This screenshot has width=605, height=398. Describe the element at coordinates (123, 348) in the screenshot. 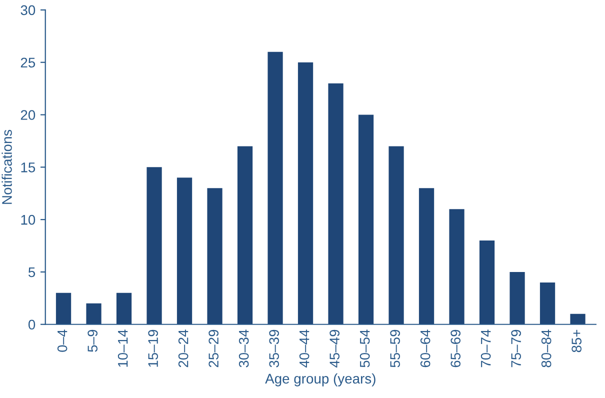

I see `x-tick-label: 10–14` at that location.